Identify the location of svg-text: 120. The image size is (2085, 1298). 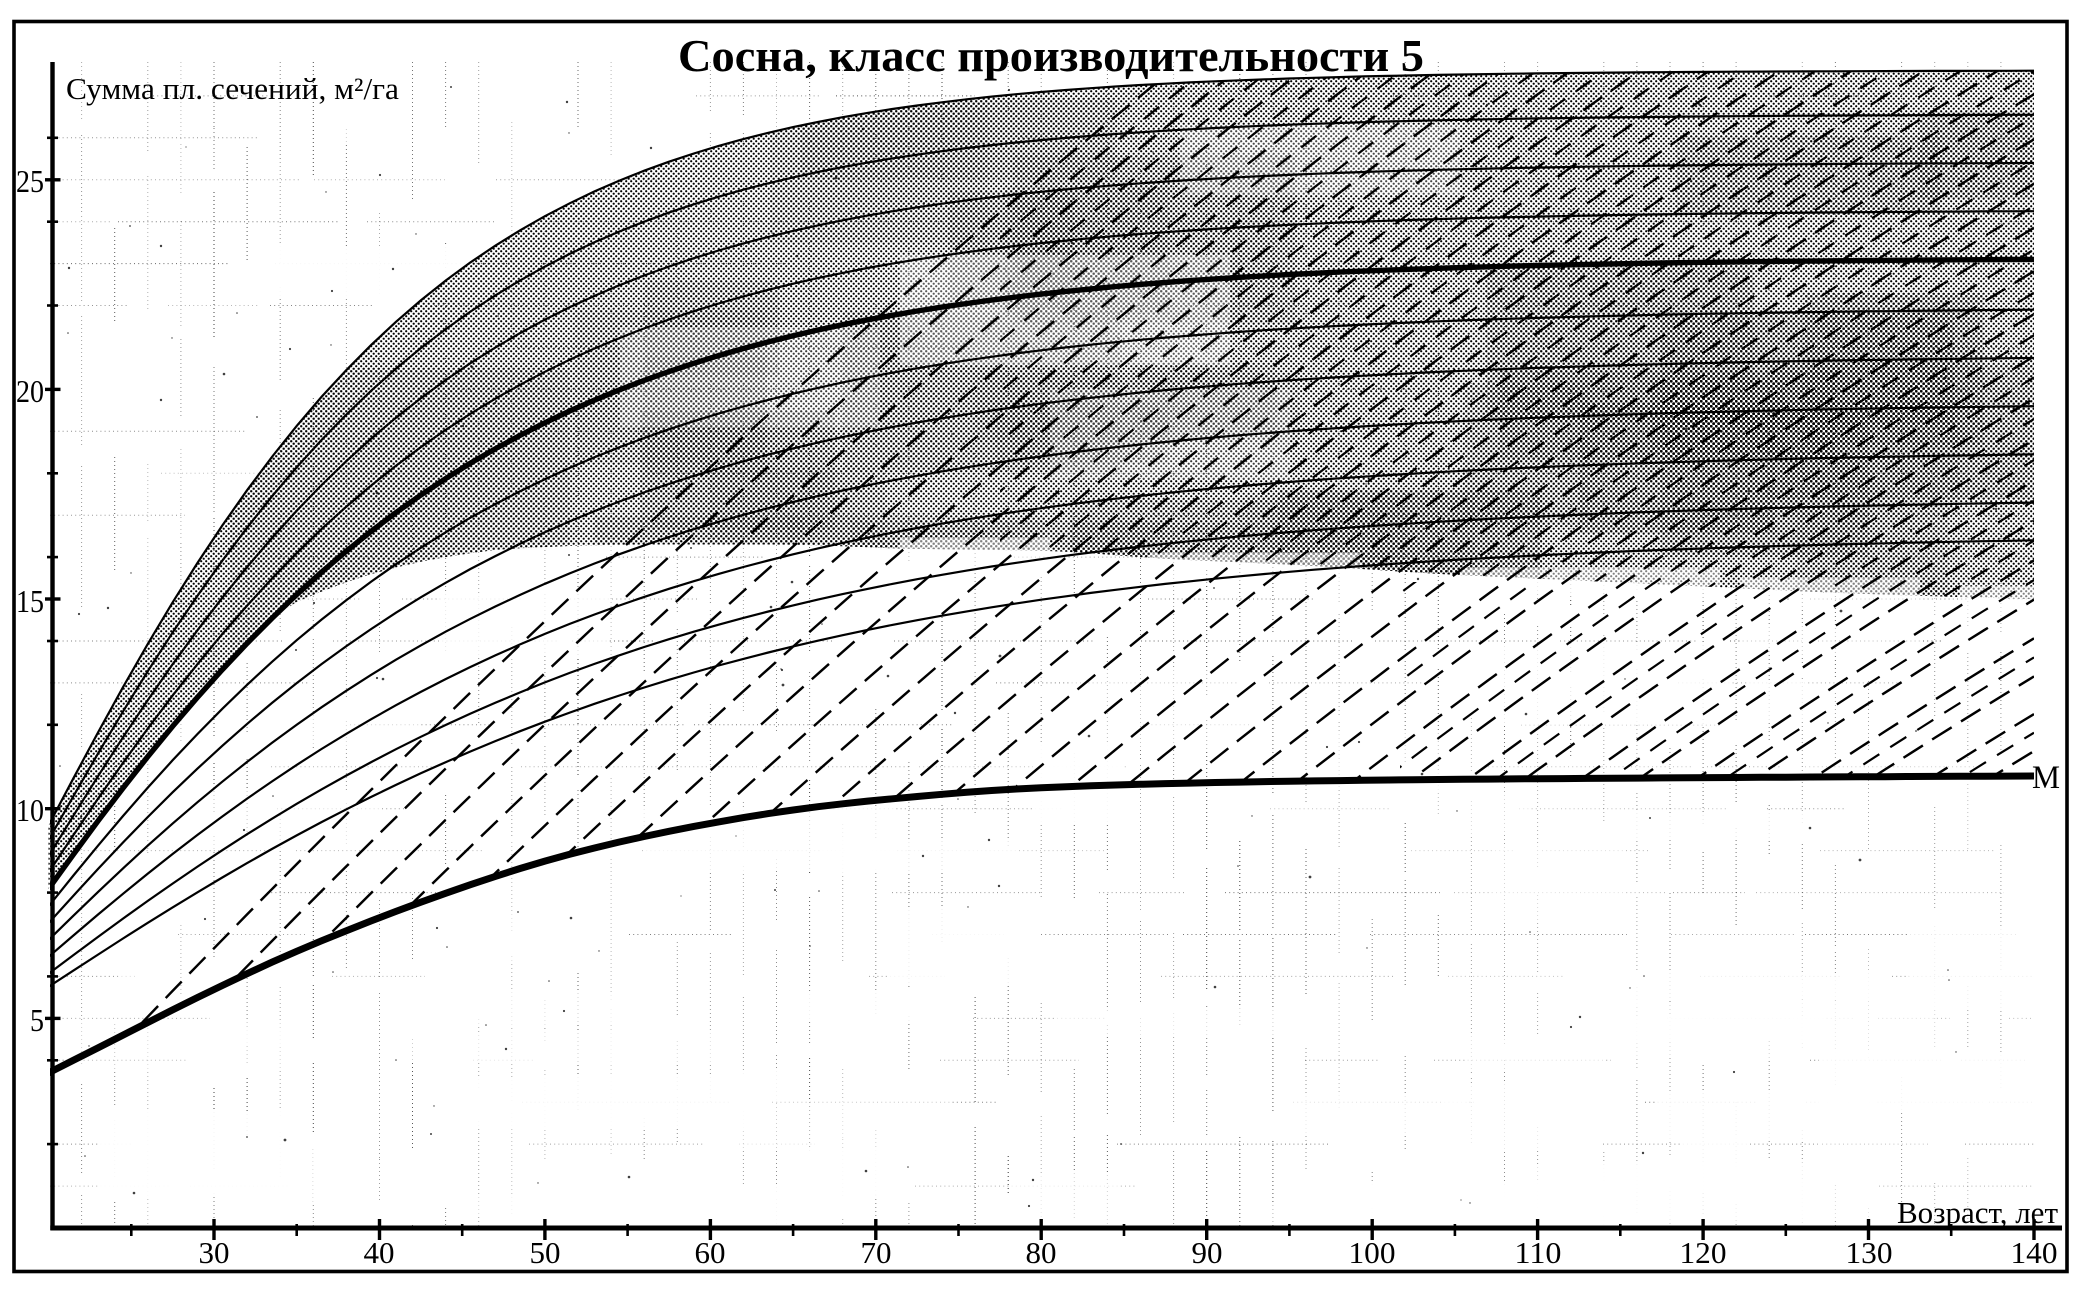
(1703, 1252).